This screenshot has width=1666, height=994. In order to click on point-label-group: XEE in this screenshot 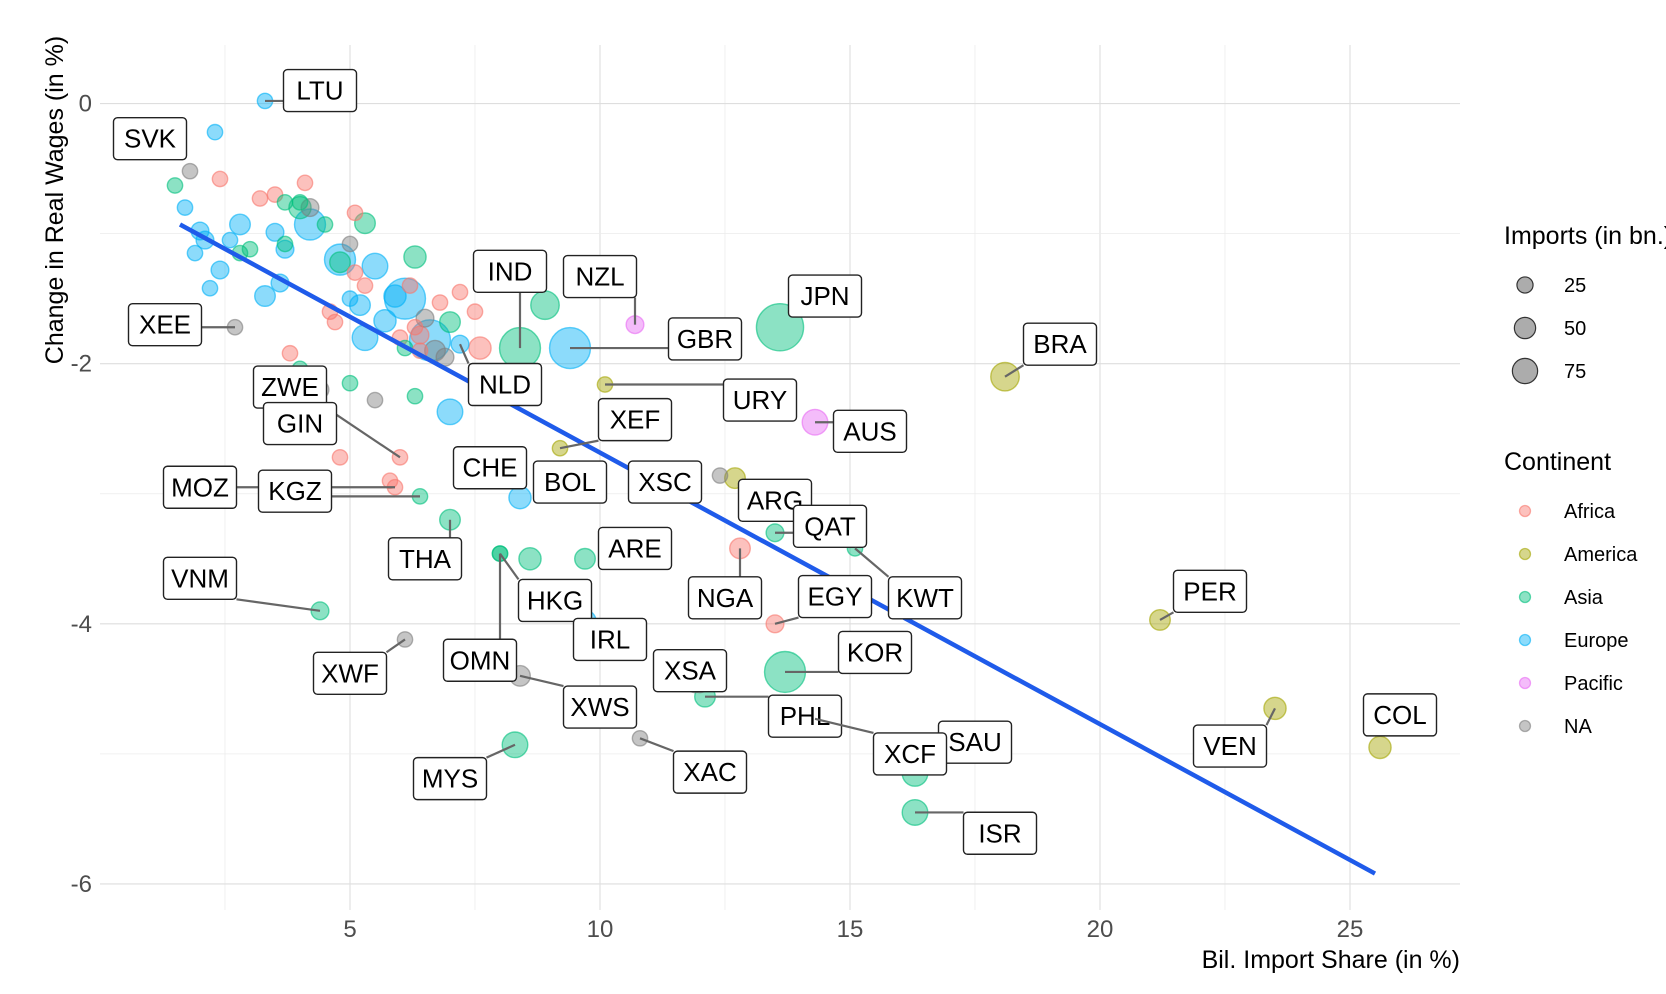, I will do `click(181, 324)`.